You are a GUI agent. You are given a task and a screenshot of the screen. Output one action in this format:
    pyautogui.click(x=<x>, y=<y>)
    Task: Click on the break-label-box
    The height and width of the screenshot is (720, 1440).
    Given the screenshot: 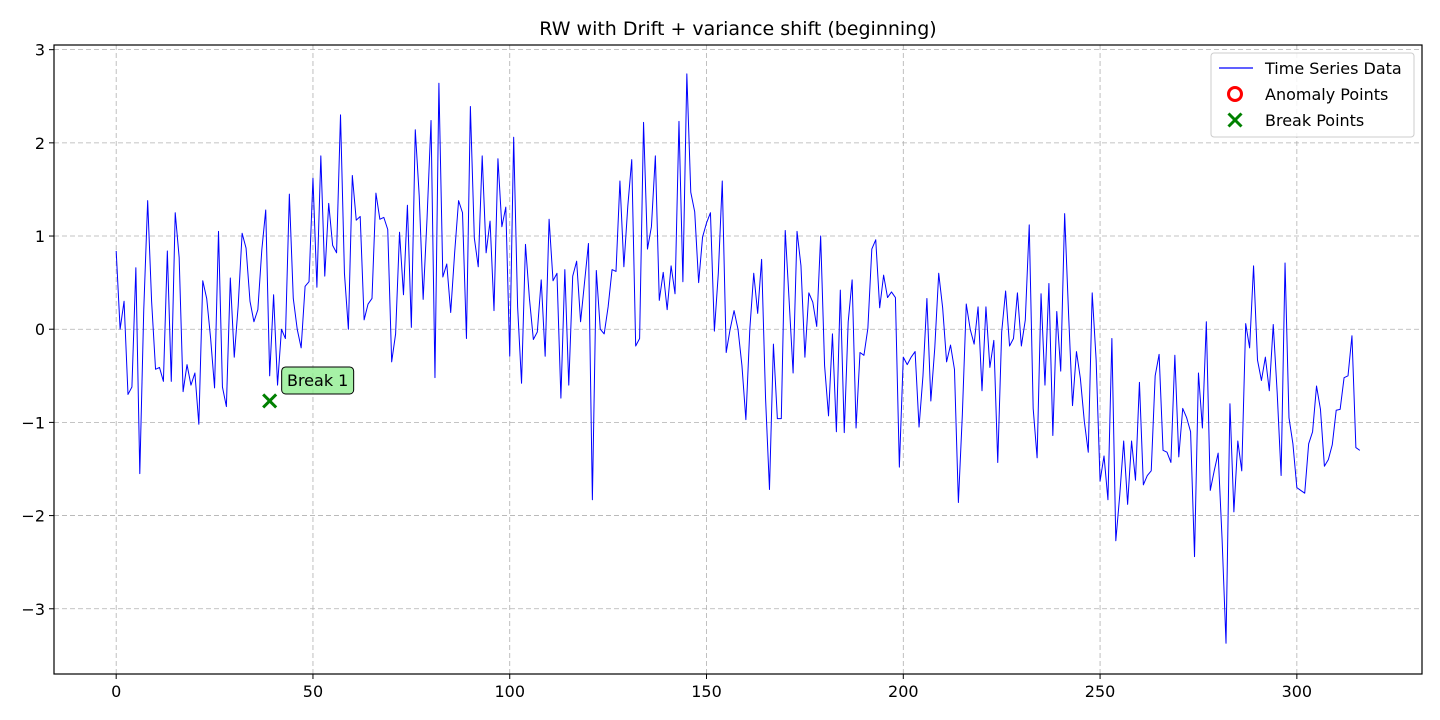 What is the action you would take?
    pyautogui.click(x=318, y=380)
    